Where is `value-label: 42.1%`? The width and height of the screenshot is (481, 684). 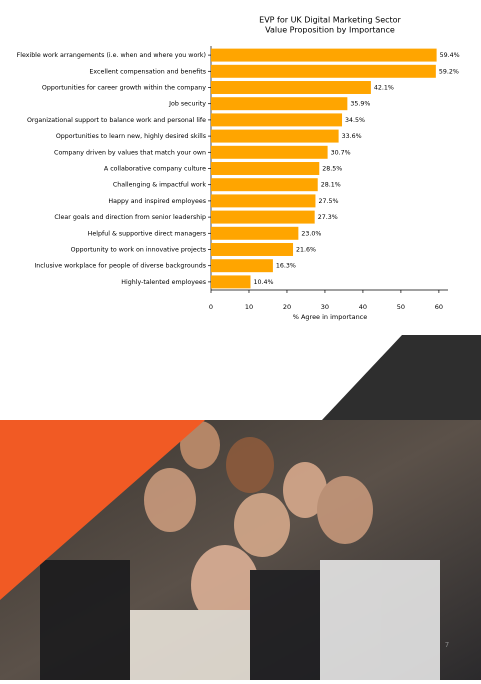 value-label: 42.1% is located at coordinates (384, 88).